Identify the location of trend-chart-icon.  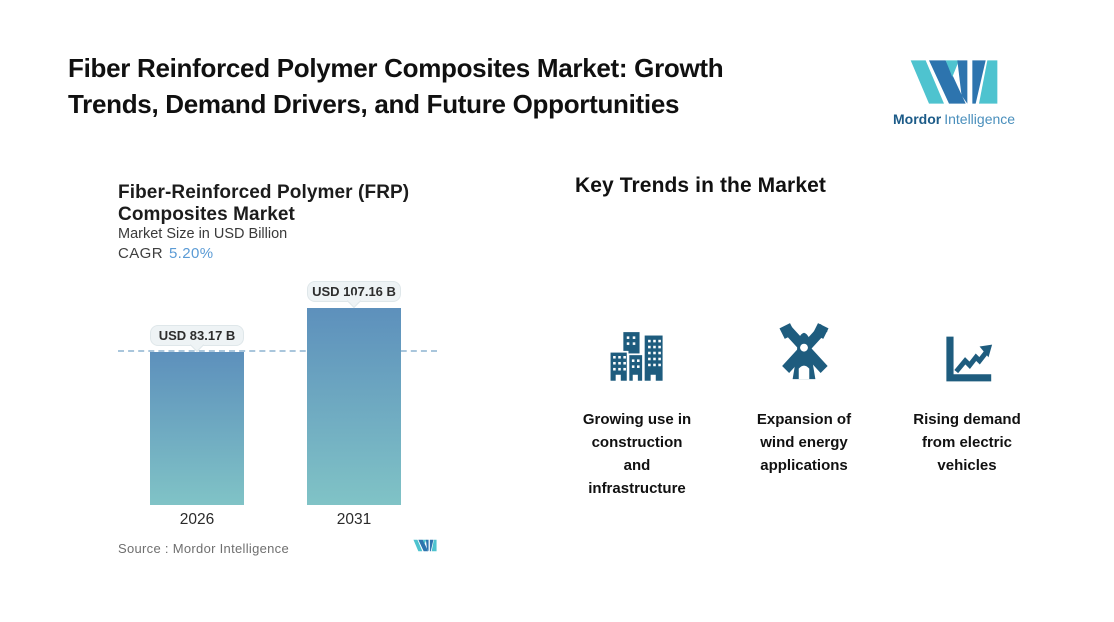
(967, 351).